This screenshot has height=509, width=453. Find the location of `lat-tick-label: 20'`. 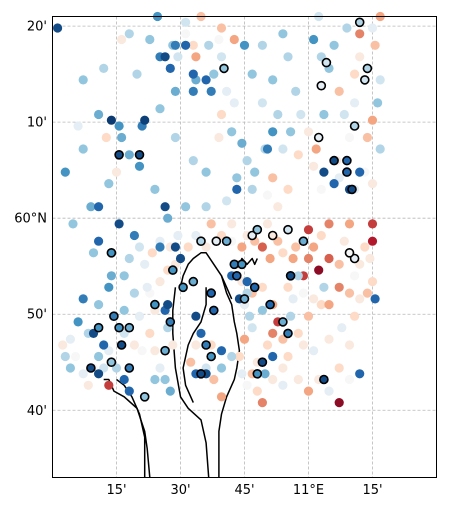

lat-tick-label: 20' is located at coordinates (37, 27).